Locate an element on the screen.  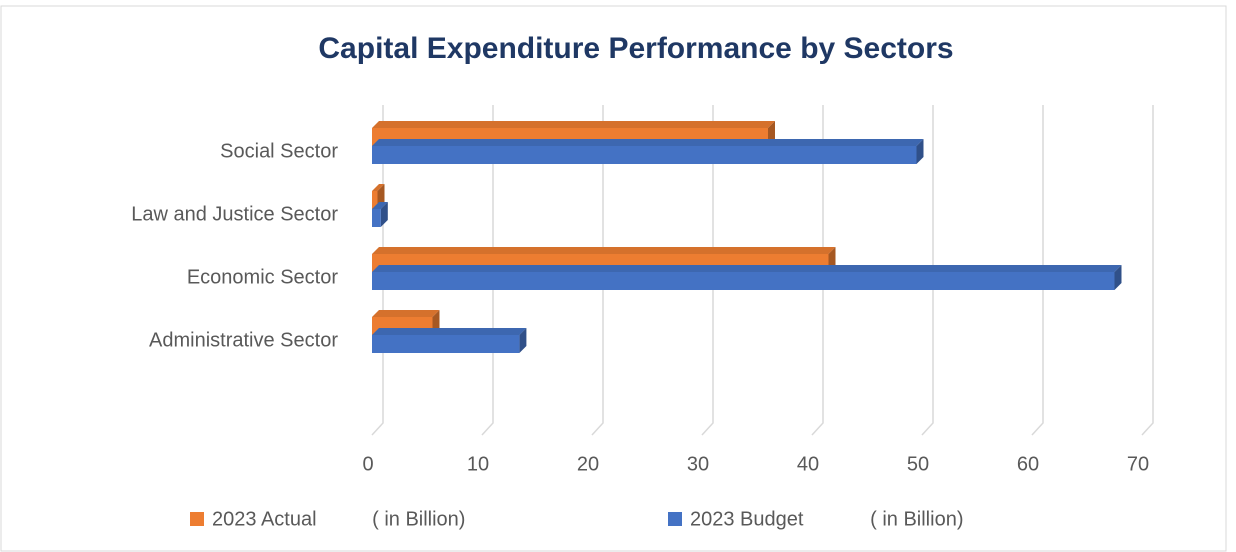
x-tick-label: 30 is located at coordinates (698, 464).